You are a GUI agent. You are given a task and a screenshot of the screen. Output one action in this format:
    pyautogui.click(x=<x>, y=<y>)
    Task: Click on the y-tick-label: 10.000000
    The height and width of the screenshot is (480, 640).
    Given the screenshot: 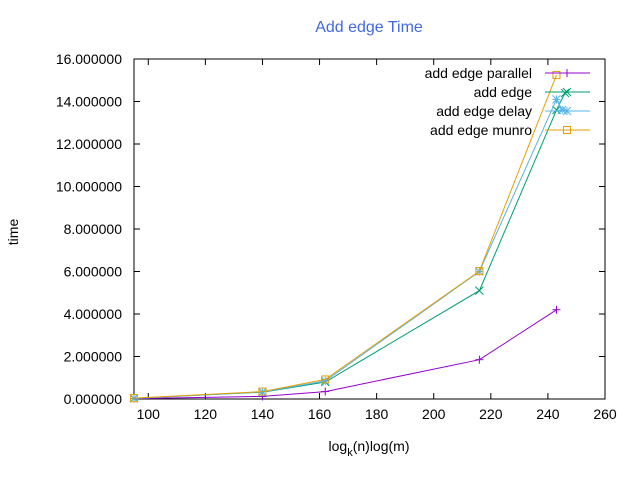 What is the action you would take?
    pyautogui.click(x=89, y=187)
    